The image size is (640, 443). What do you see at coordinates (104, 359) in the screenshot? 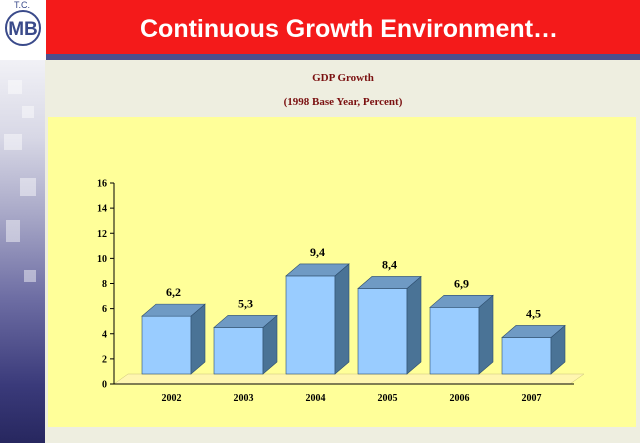
I see `y-tick-label: 2` at bounding box center [104, 359].